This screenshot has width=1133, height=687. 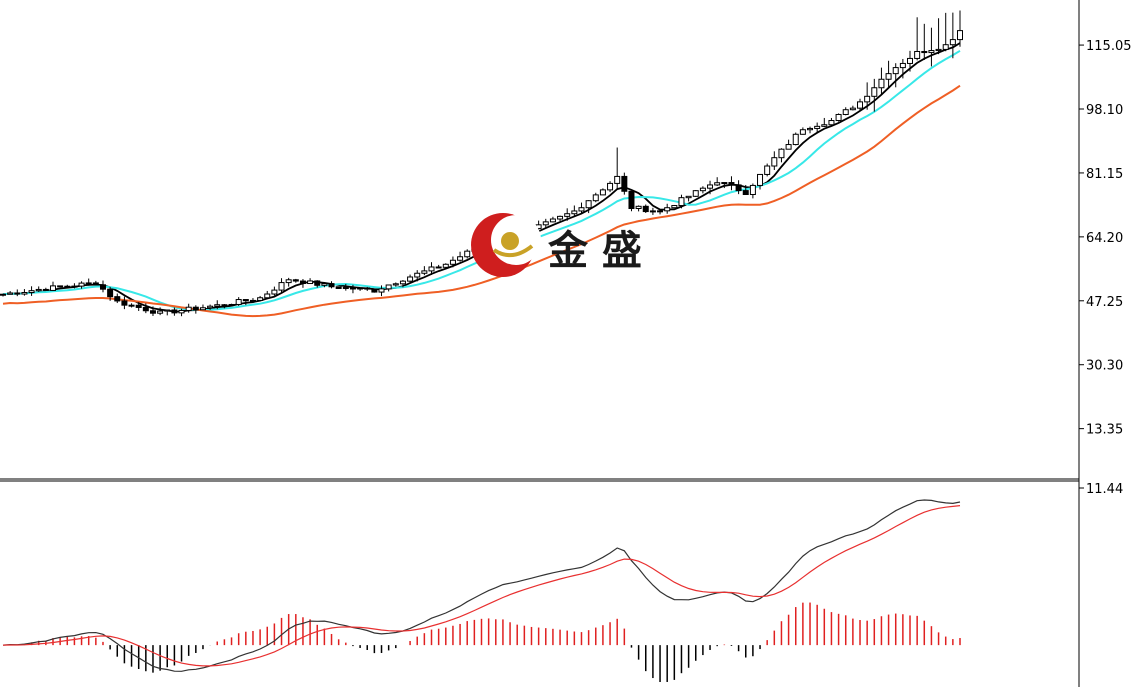 What do you see at coordinates (1109, 46) in the screenshot?
I see `y-tick-label: 115.05` at bounding box center [1109, 46].